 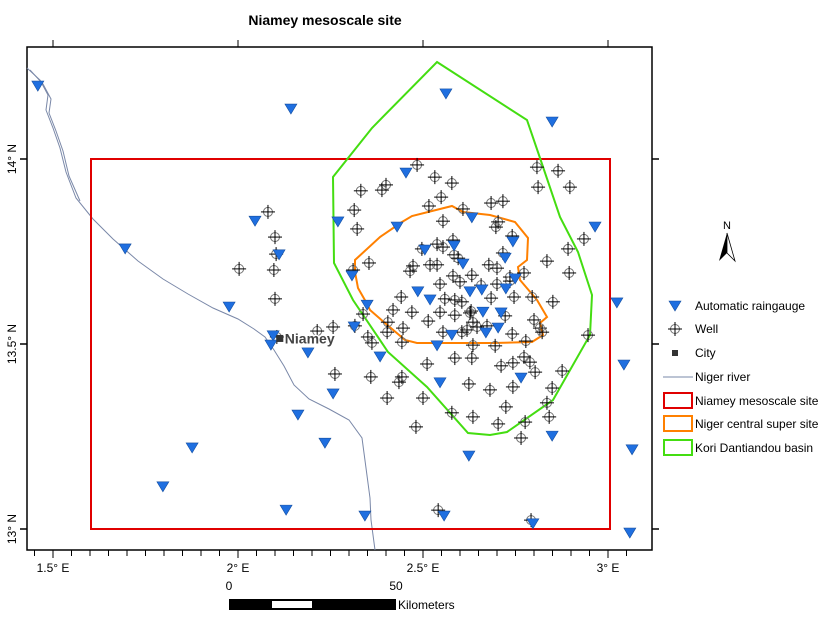 What do you see at coordinates (722, 377) in the screenshot?
I see `legend-label: Niger river` at bounding box center [722, 377].